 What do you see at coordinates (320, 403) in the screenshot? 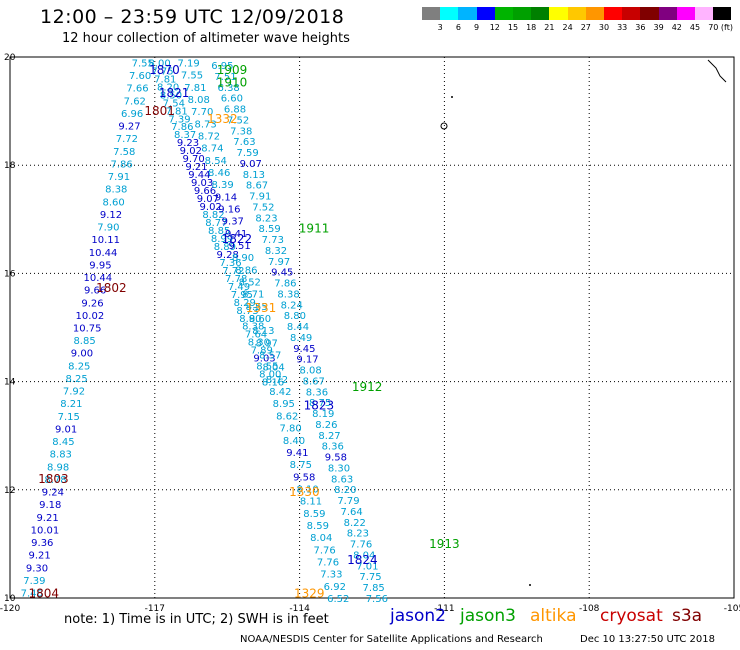
I see `wave-height-value: 8.75` at bounding box center [320, 403].